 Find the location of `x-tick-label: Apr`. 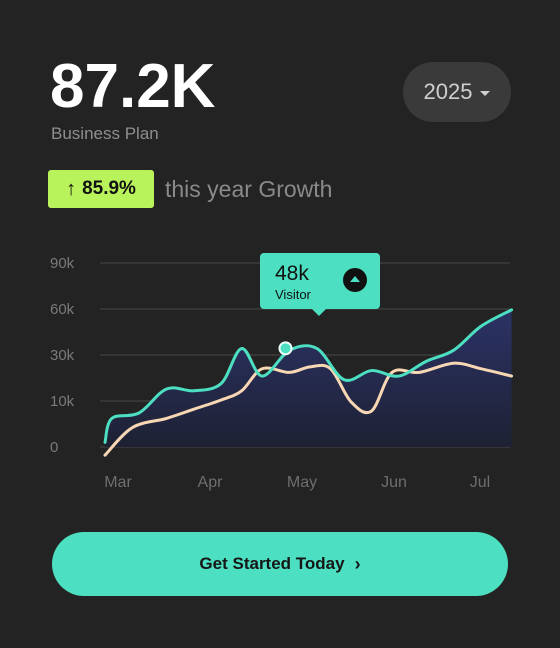

x-tick-label: Apr is located at coordinates (211, 482).